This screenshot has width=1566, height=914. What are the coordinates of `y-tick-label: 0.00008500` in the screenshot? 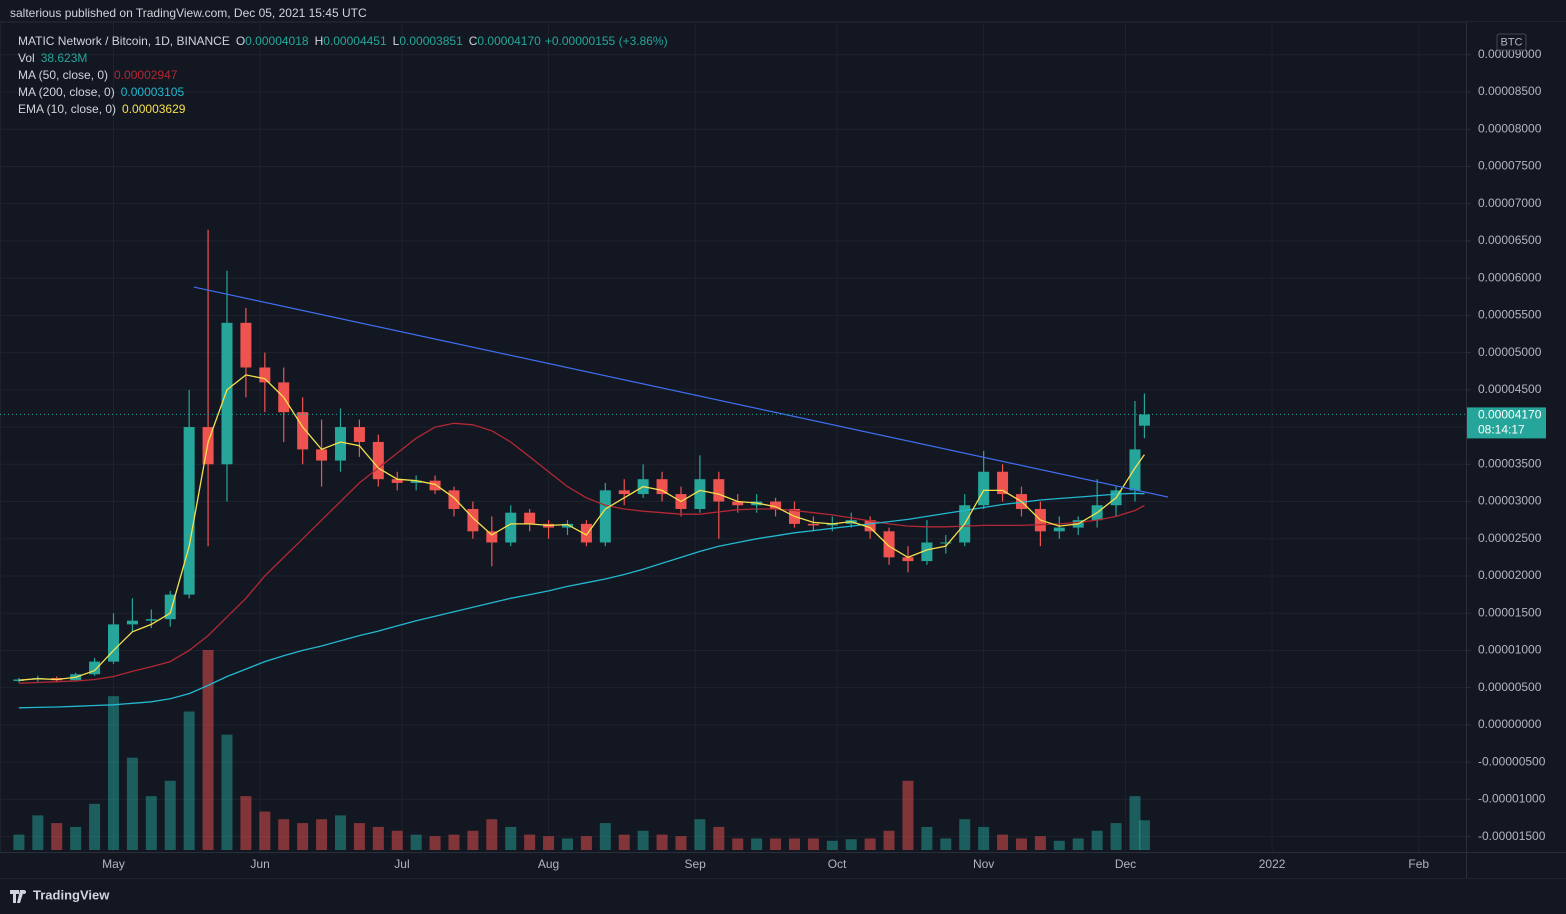 It's located at (1510, 91).